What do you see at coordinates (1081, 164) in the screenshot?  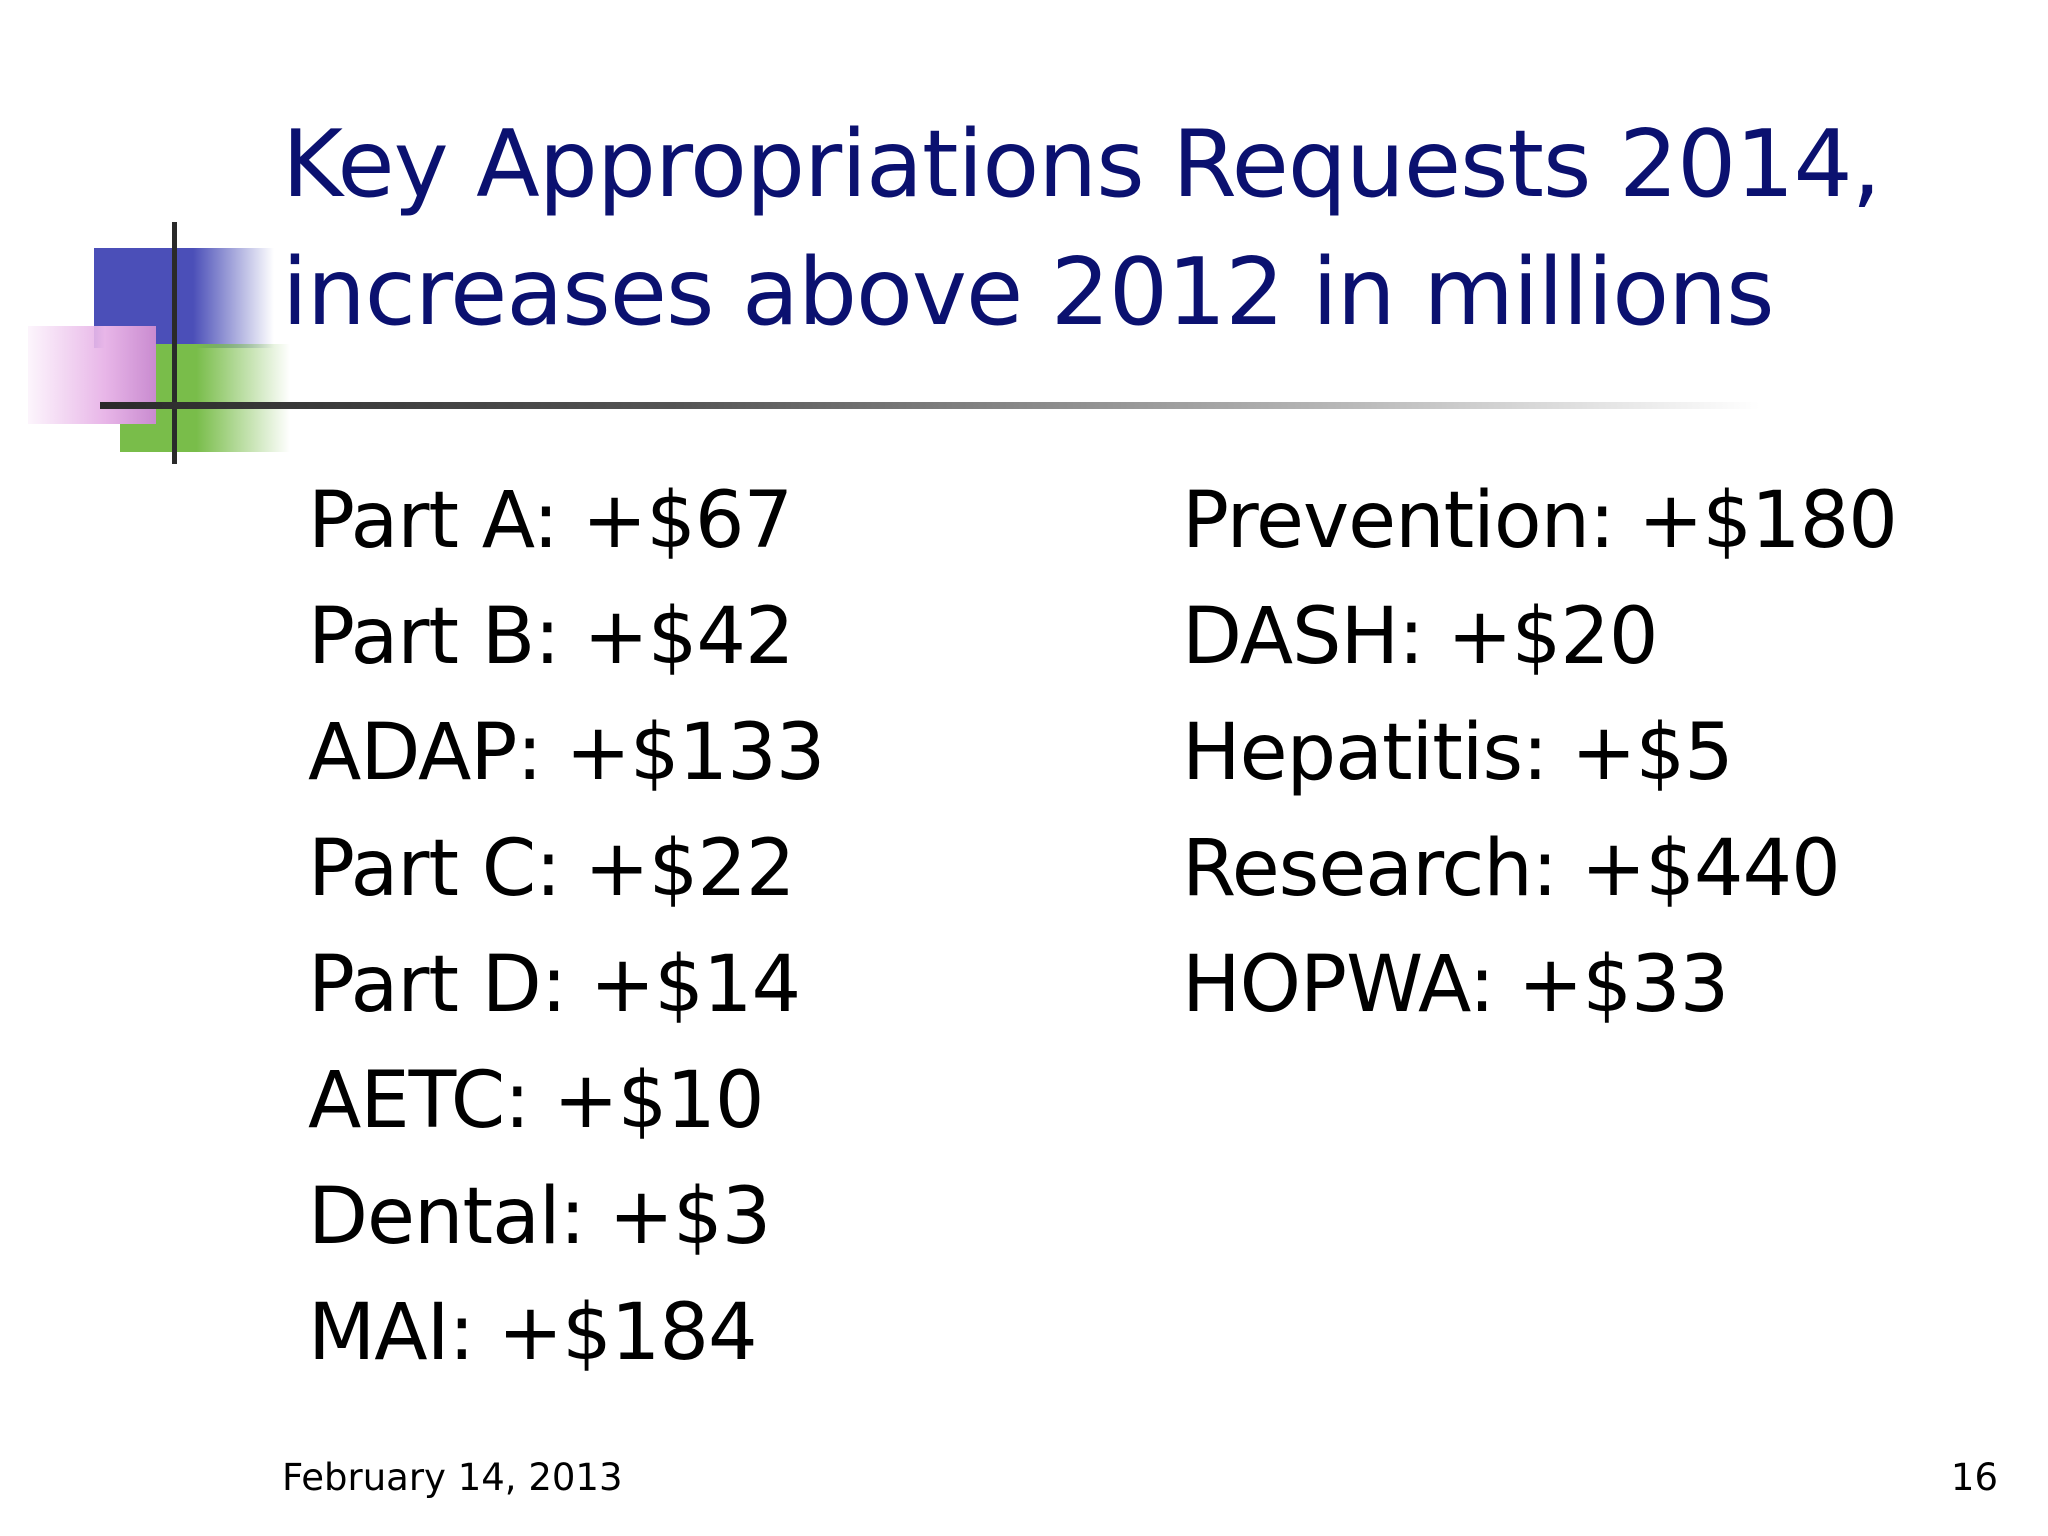 I see `slide-title-line-1: Key Appropriations Requests 2014,` at bounding box center [1081, 164].